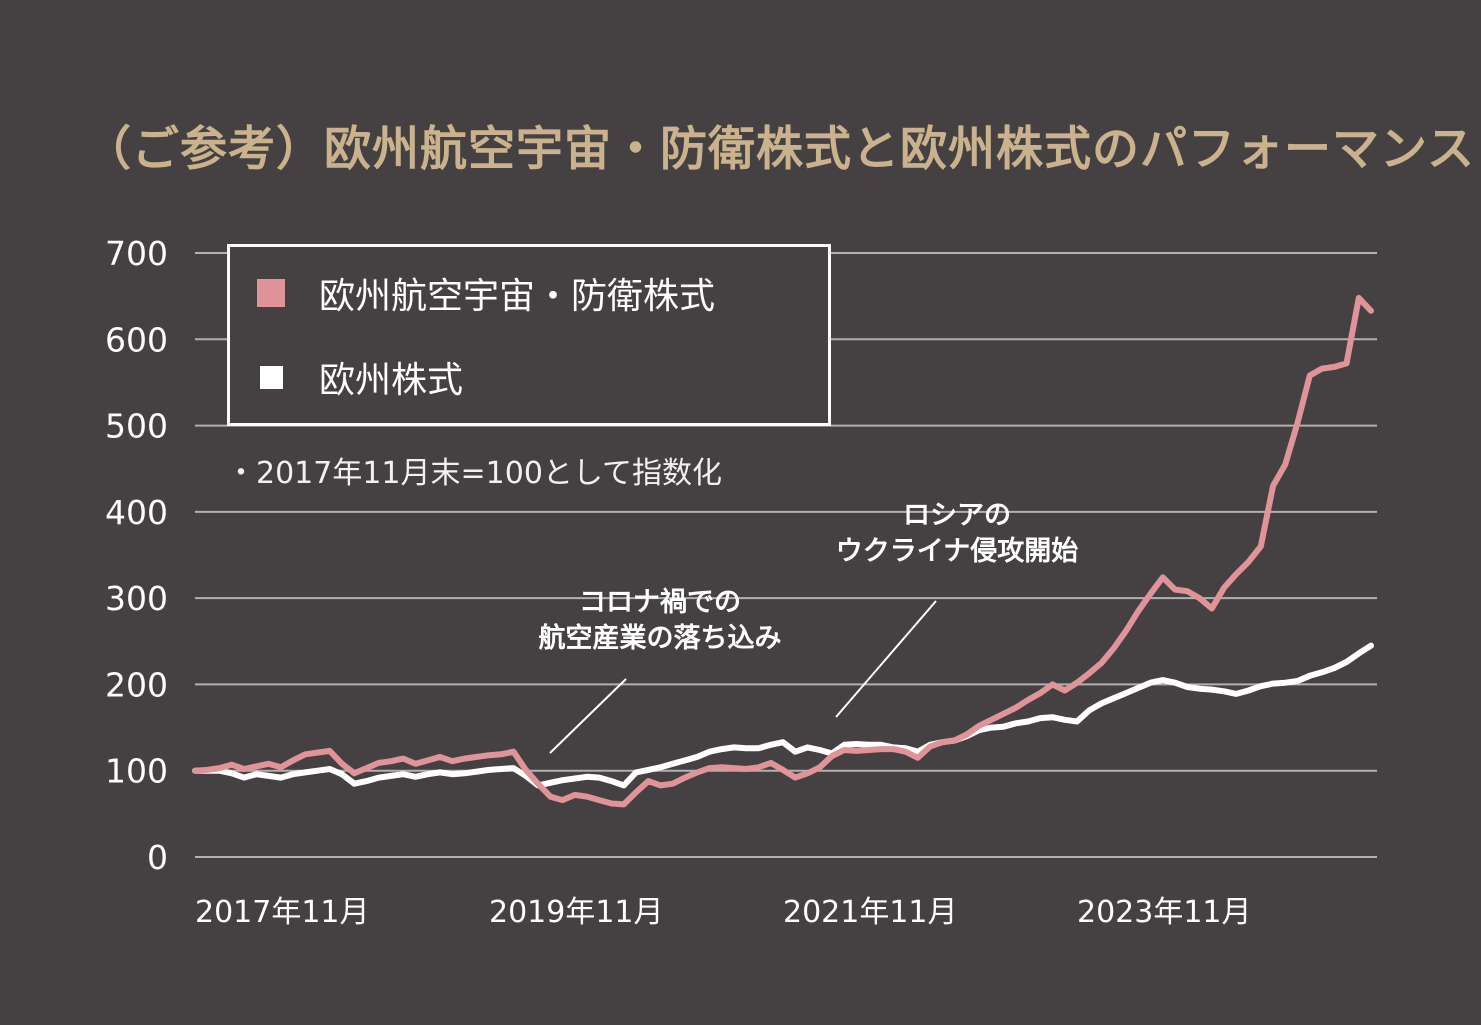  What do you see at coordinates (660, 602) in the screenshot?
I see `annotation-covid-line1: コロナ禍での` at bounding box center [660, 602].